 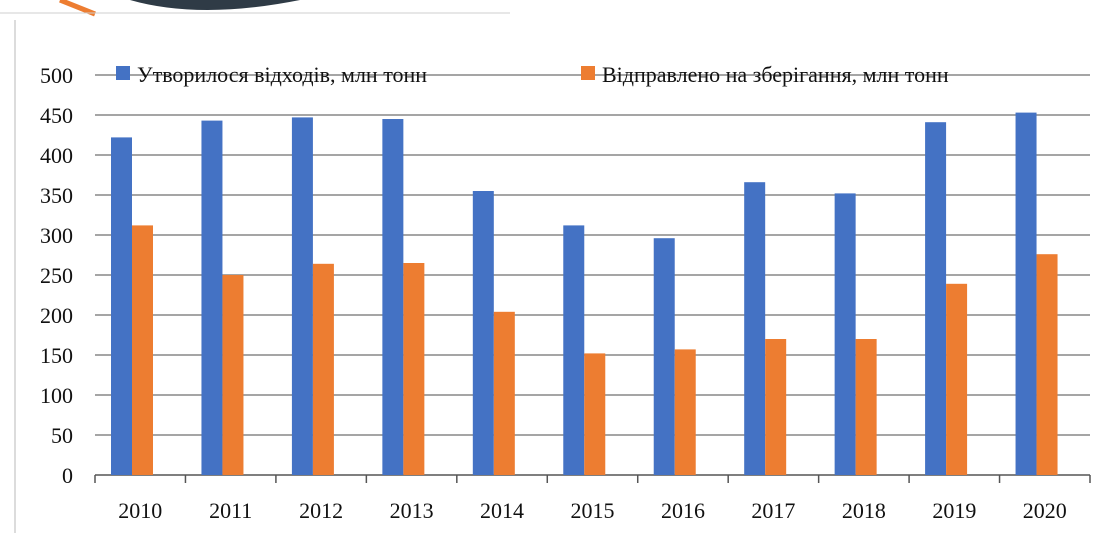 What do you see at coordinates (1045, 510) in the screenshot?
I see `x-tick-label: 2020` at bounding box center [1045, 510].